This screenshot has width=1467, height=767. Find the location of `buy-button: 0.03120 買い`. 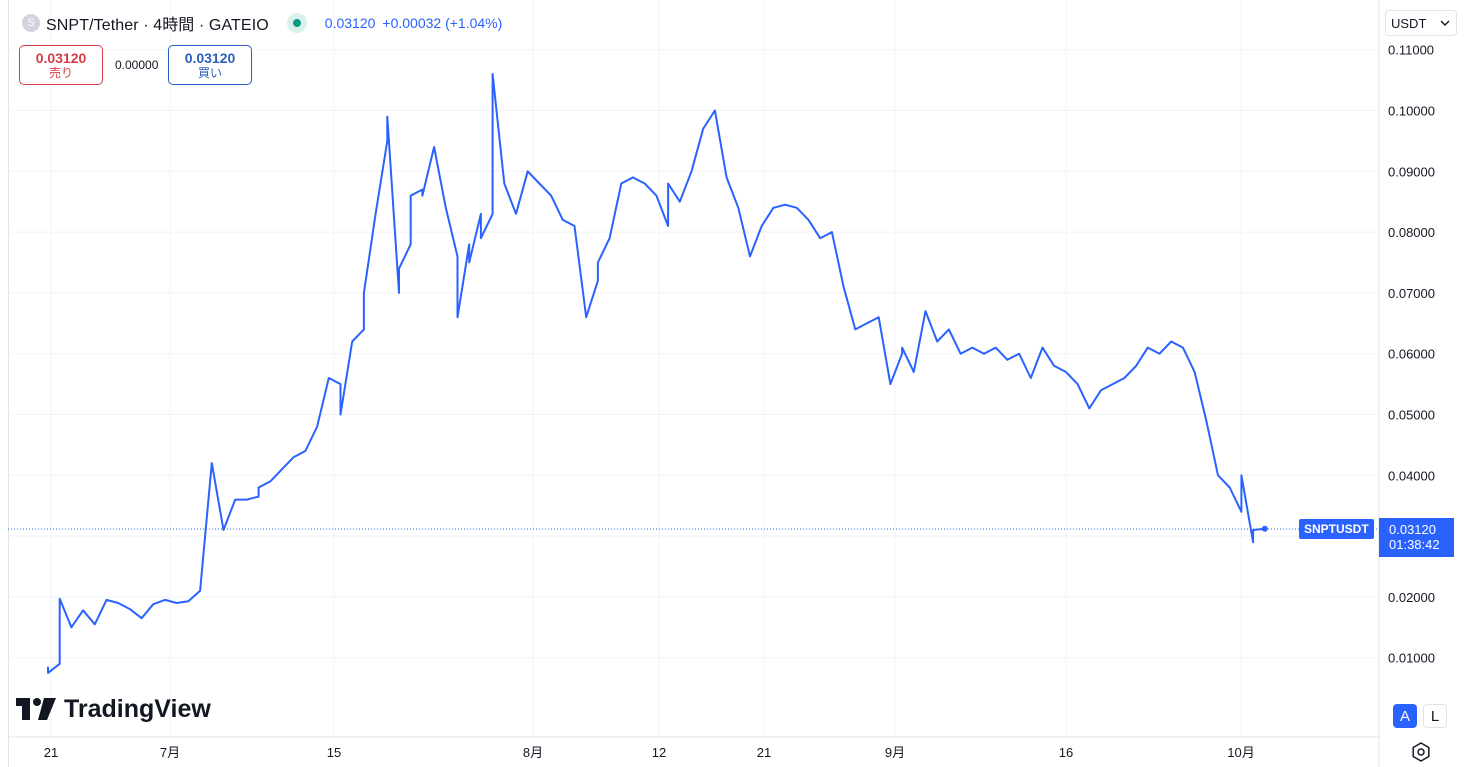

buy-button: 0.03120 買い is located at coordinates (210, 65).